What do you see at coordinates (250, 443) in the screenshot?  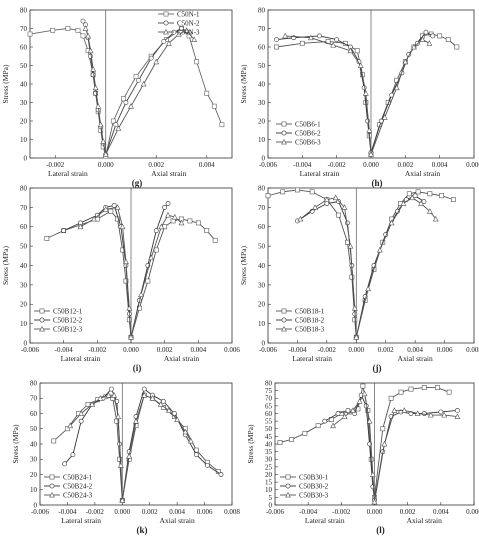 I see `y-axis-label: Stress (MPa)` at bounding box center [250, 443].